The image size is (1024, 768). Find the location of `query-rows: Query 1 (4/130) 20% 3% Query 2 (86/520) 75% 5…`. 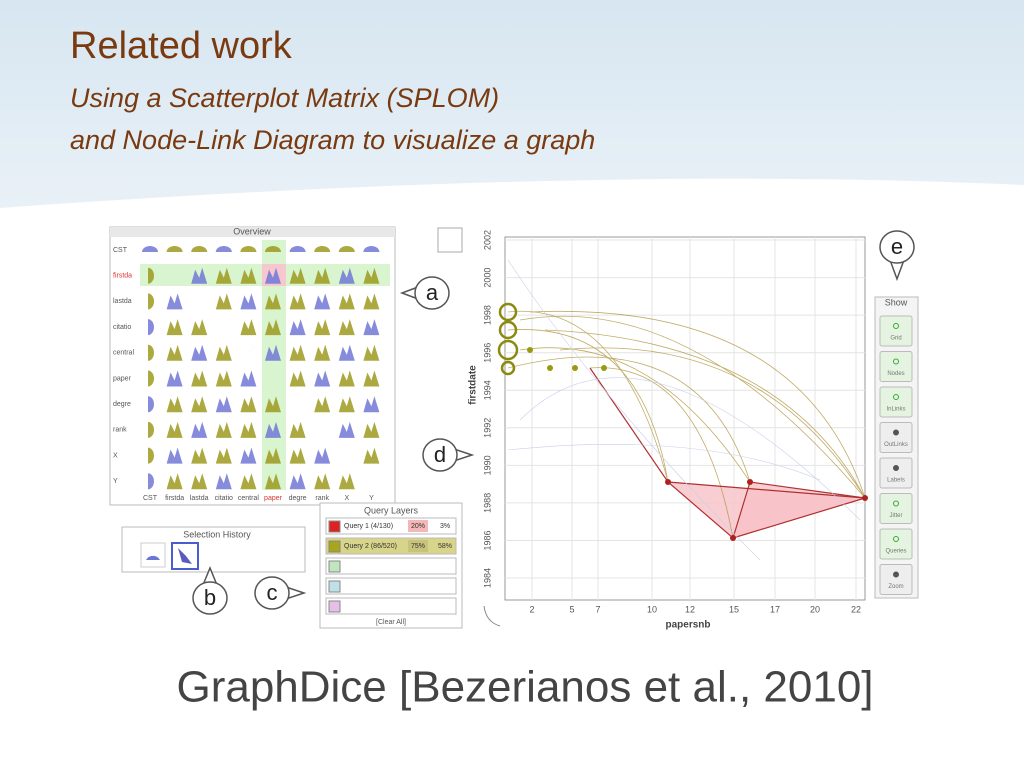

query-rows: Query 1 (4/130) 20% 3% Query 2 (86/520) 75% 5… is located at coordinates (391, 566).